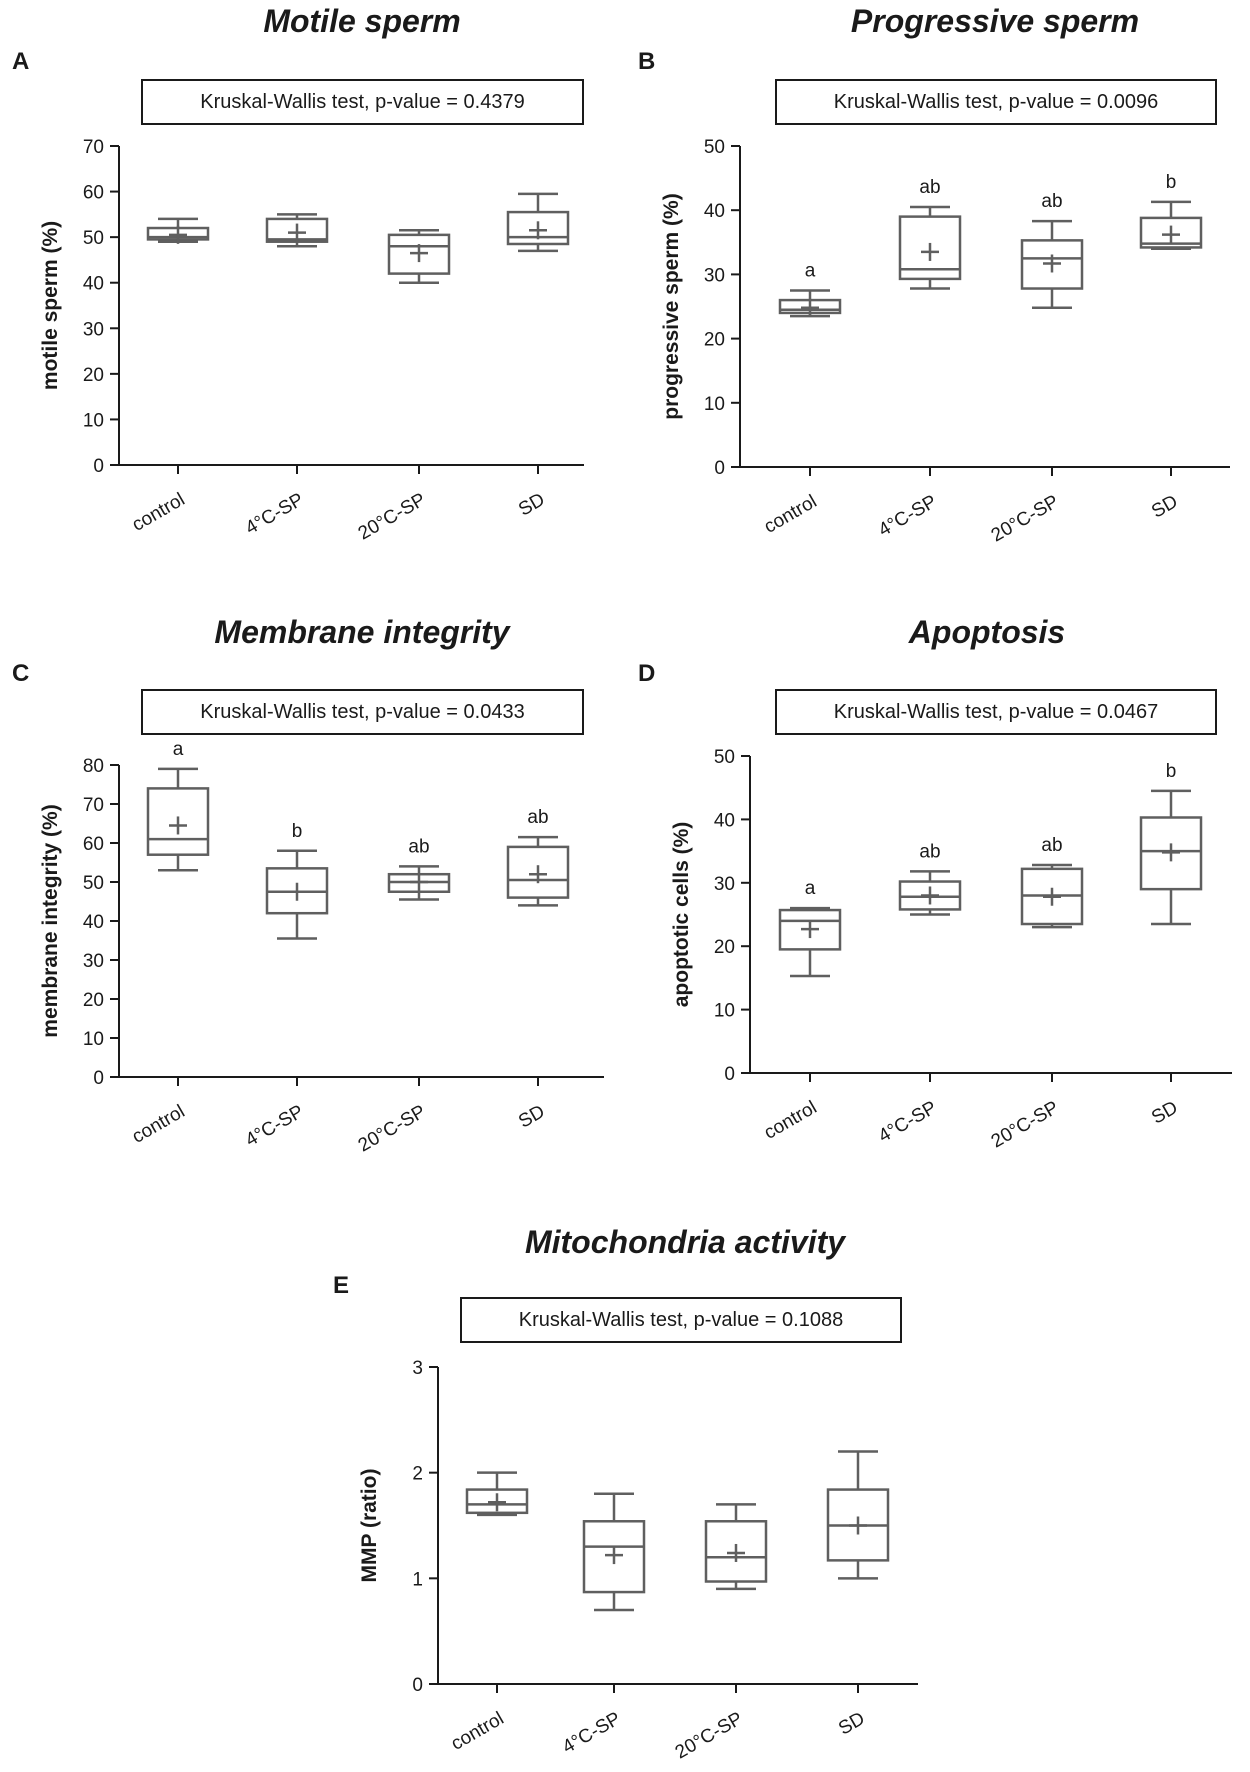 The height and width of the screenshot is (1772, 1250). I want to click on y-axis-label: membrane integrity (%), so click(50, 920).